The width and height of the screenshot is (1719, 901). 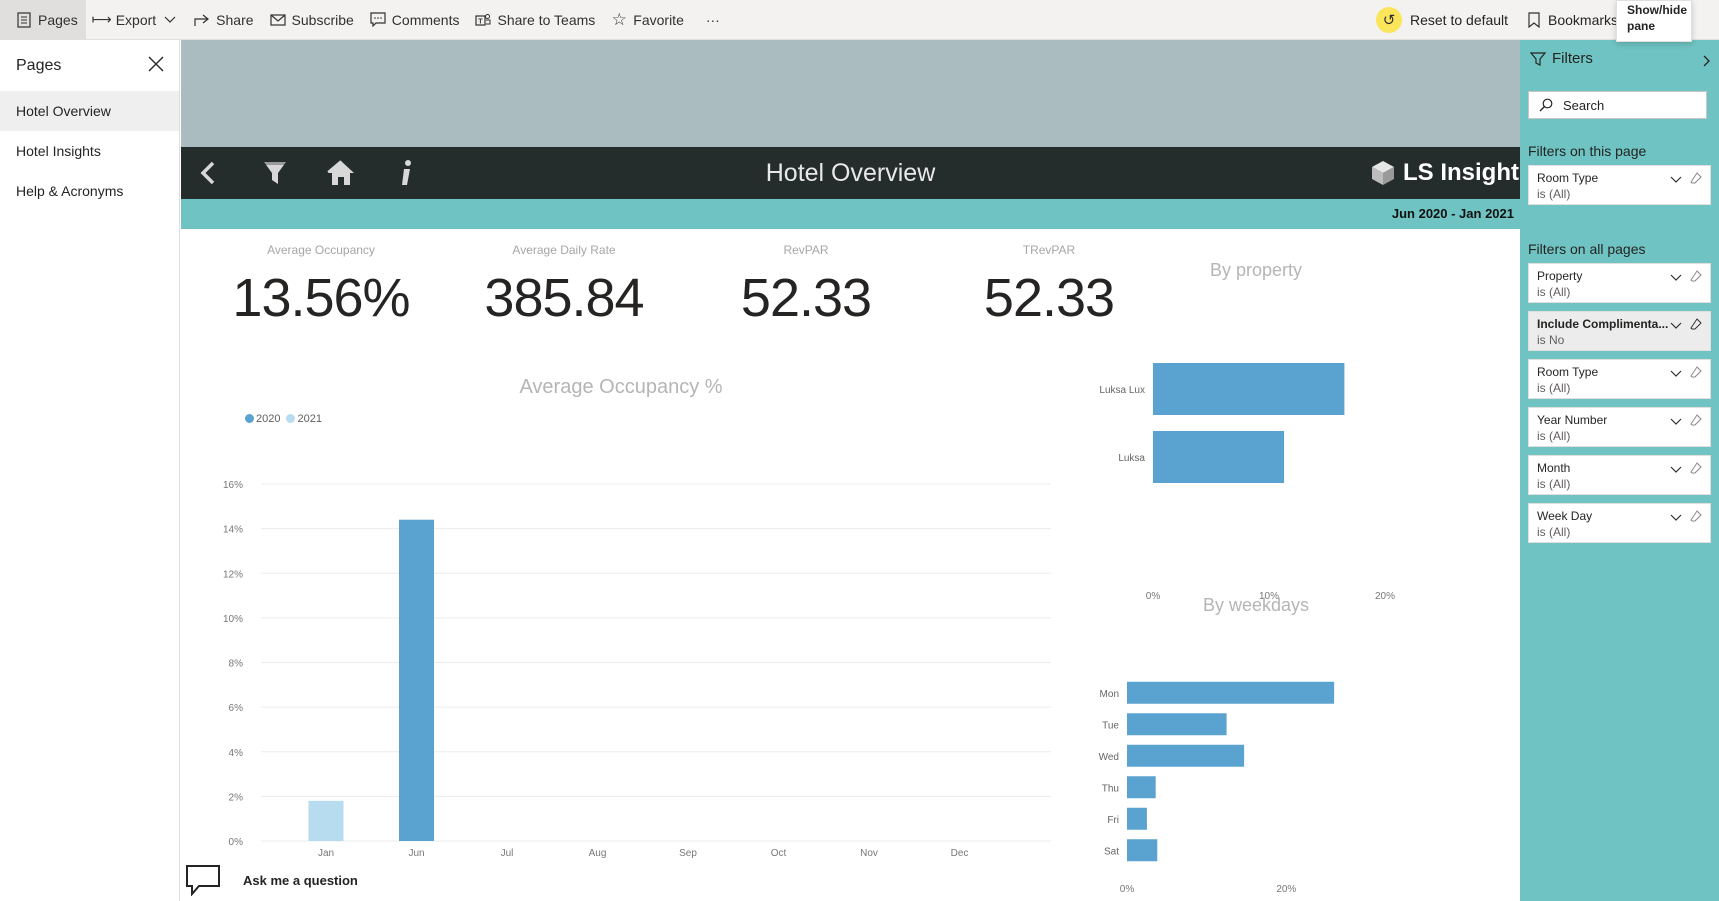 What do you see at coordinates (1568, 178) in the screenshot?
I see `filter-name: Room Type` at bounding box center [1568, 178].